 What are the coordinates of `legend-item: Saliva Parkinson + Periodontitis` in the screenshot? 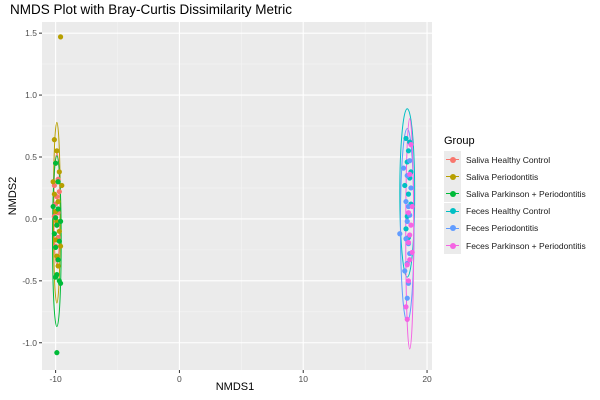 It's located at (515, 194).